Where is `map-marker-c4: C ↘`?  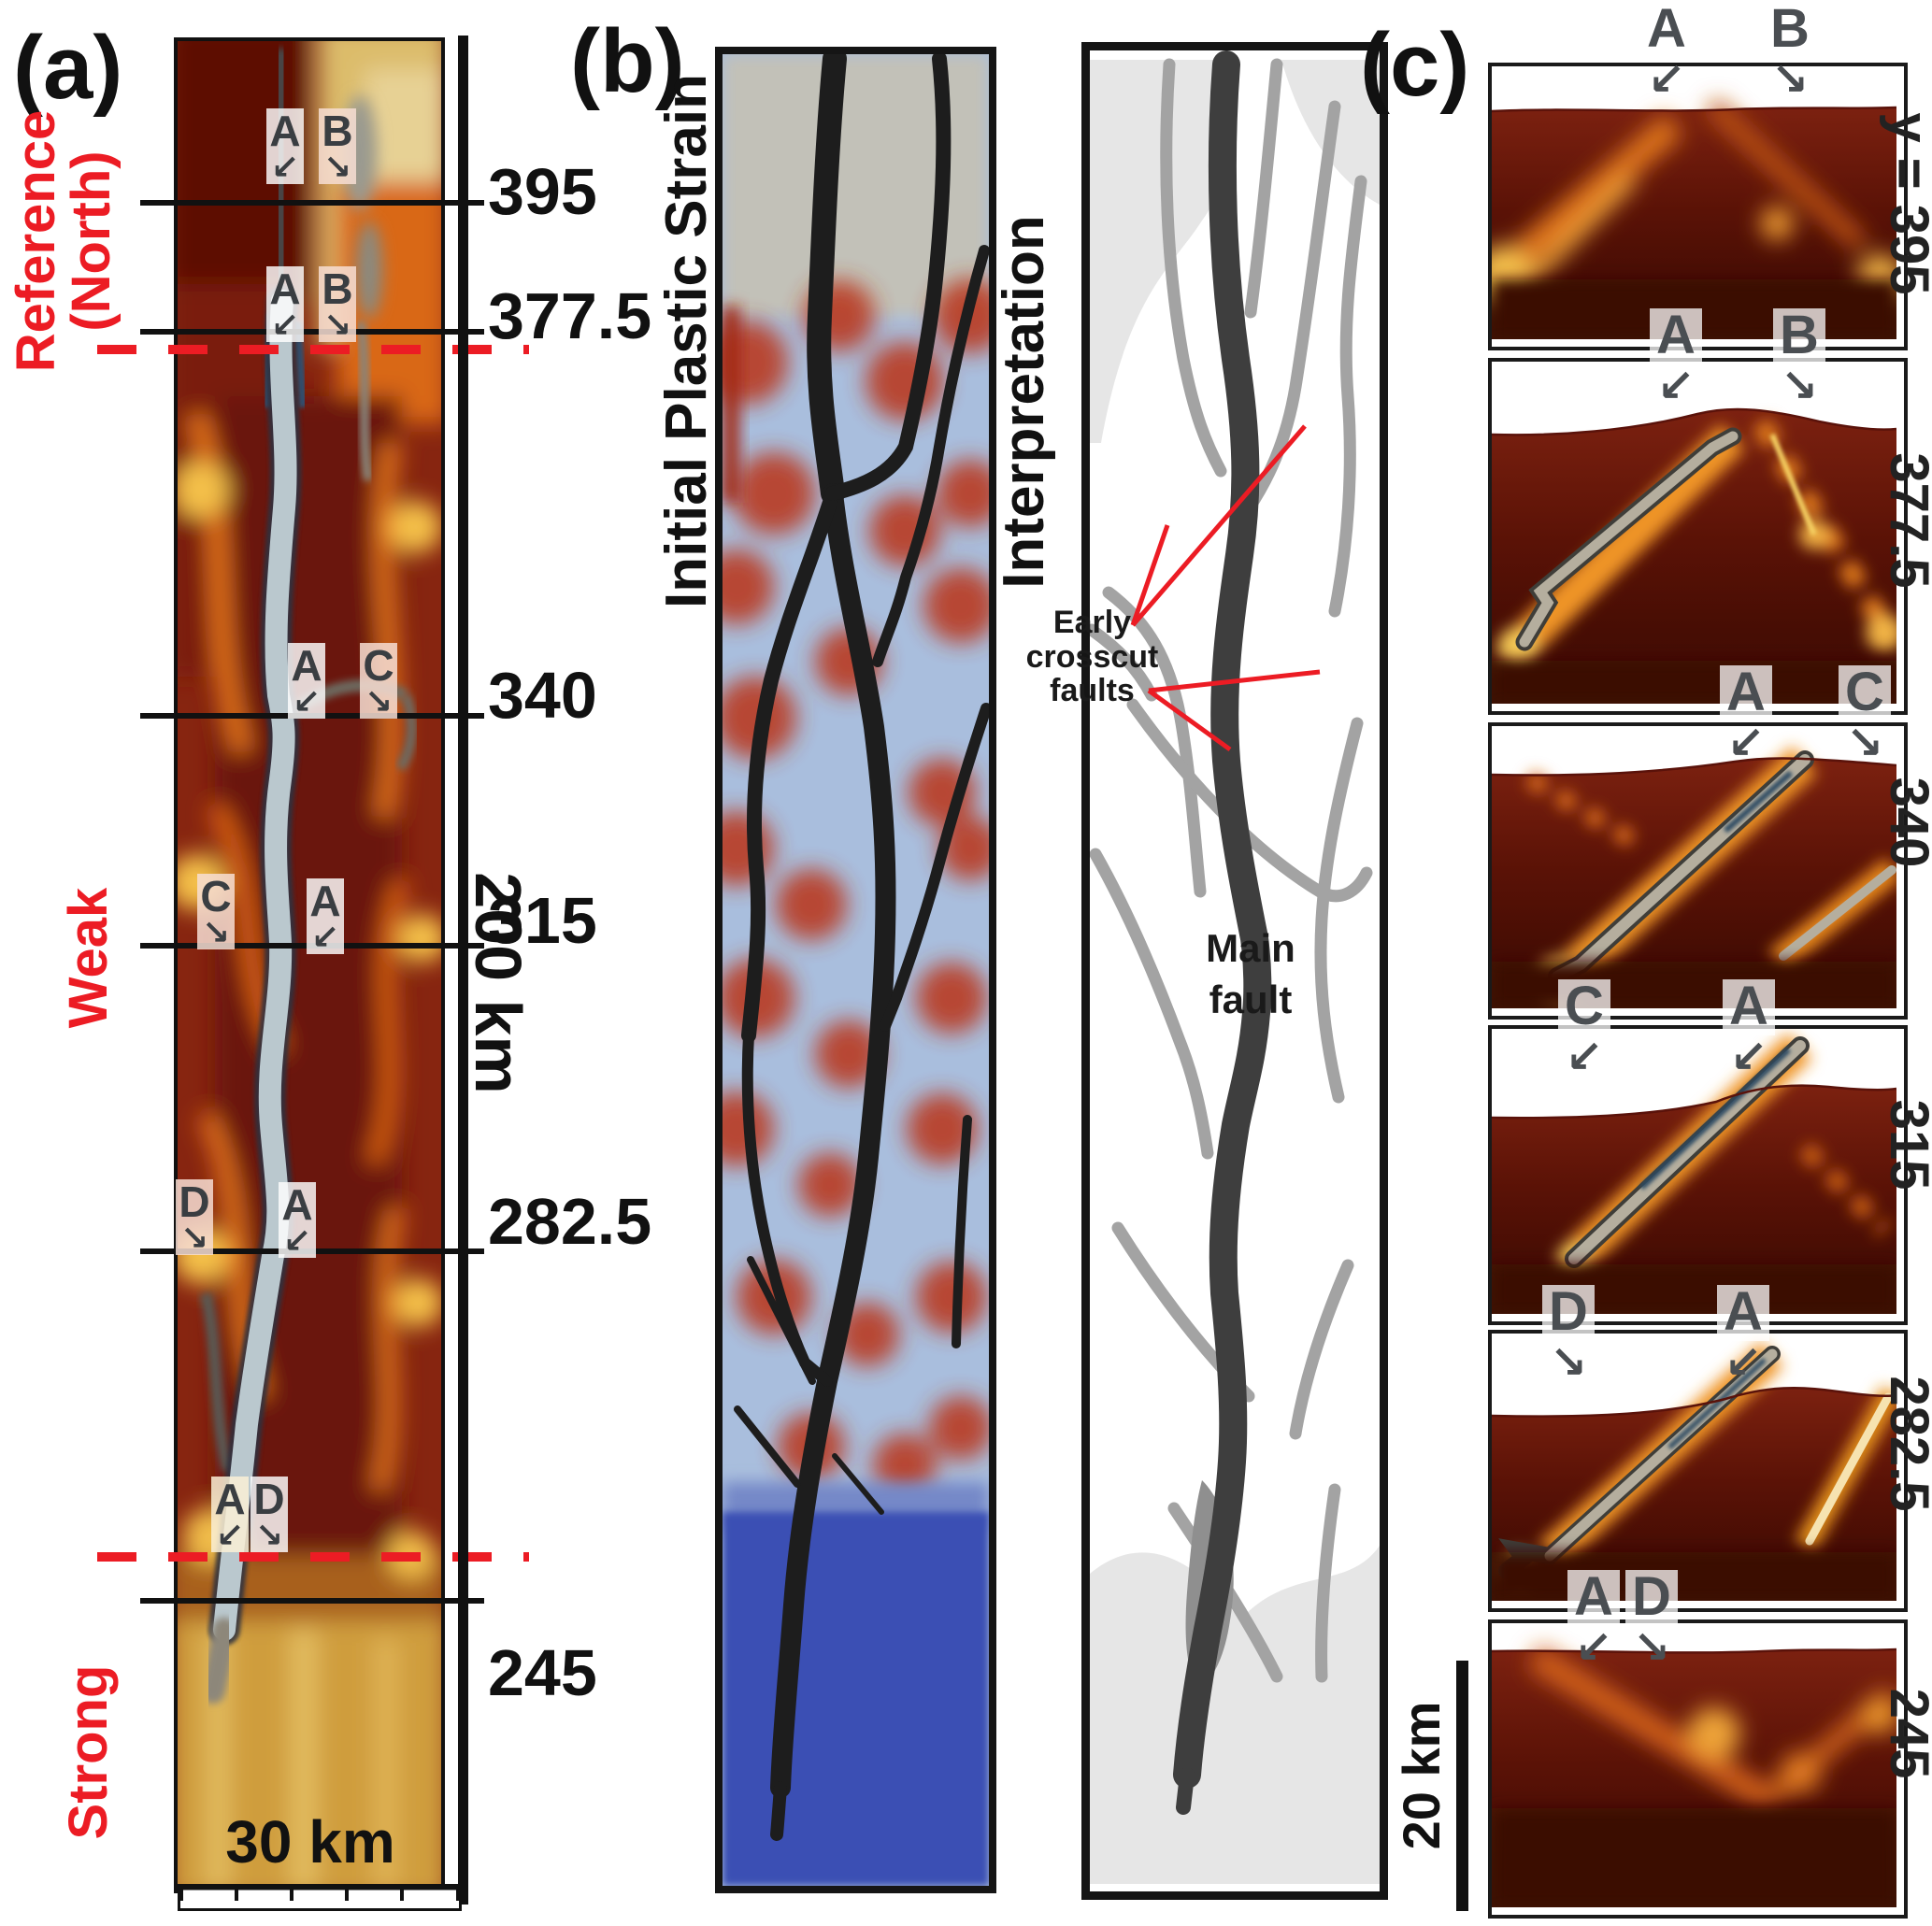 map-marker-c4: C ↘ is located at coordinates (216, 911).